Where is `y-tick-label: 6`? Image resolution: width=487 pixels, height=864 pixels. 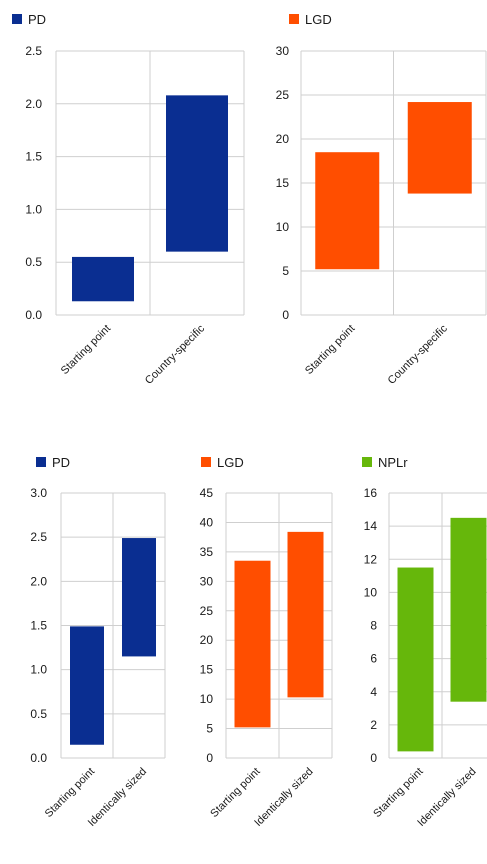
y-tick-label: 6 is located at coordinates (373, 659).